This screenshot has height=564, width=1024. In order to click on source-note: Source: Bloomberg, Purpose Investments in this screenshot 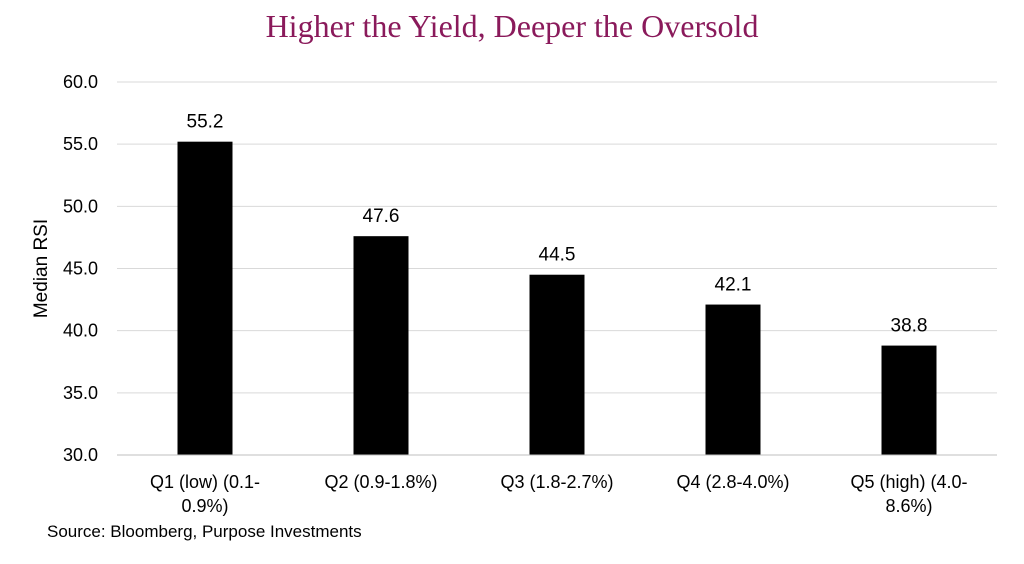, I will do `click(204, 531)`.